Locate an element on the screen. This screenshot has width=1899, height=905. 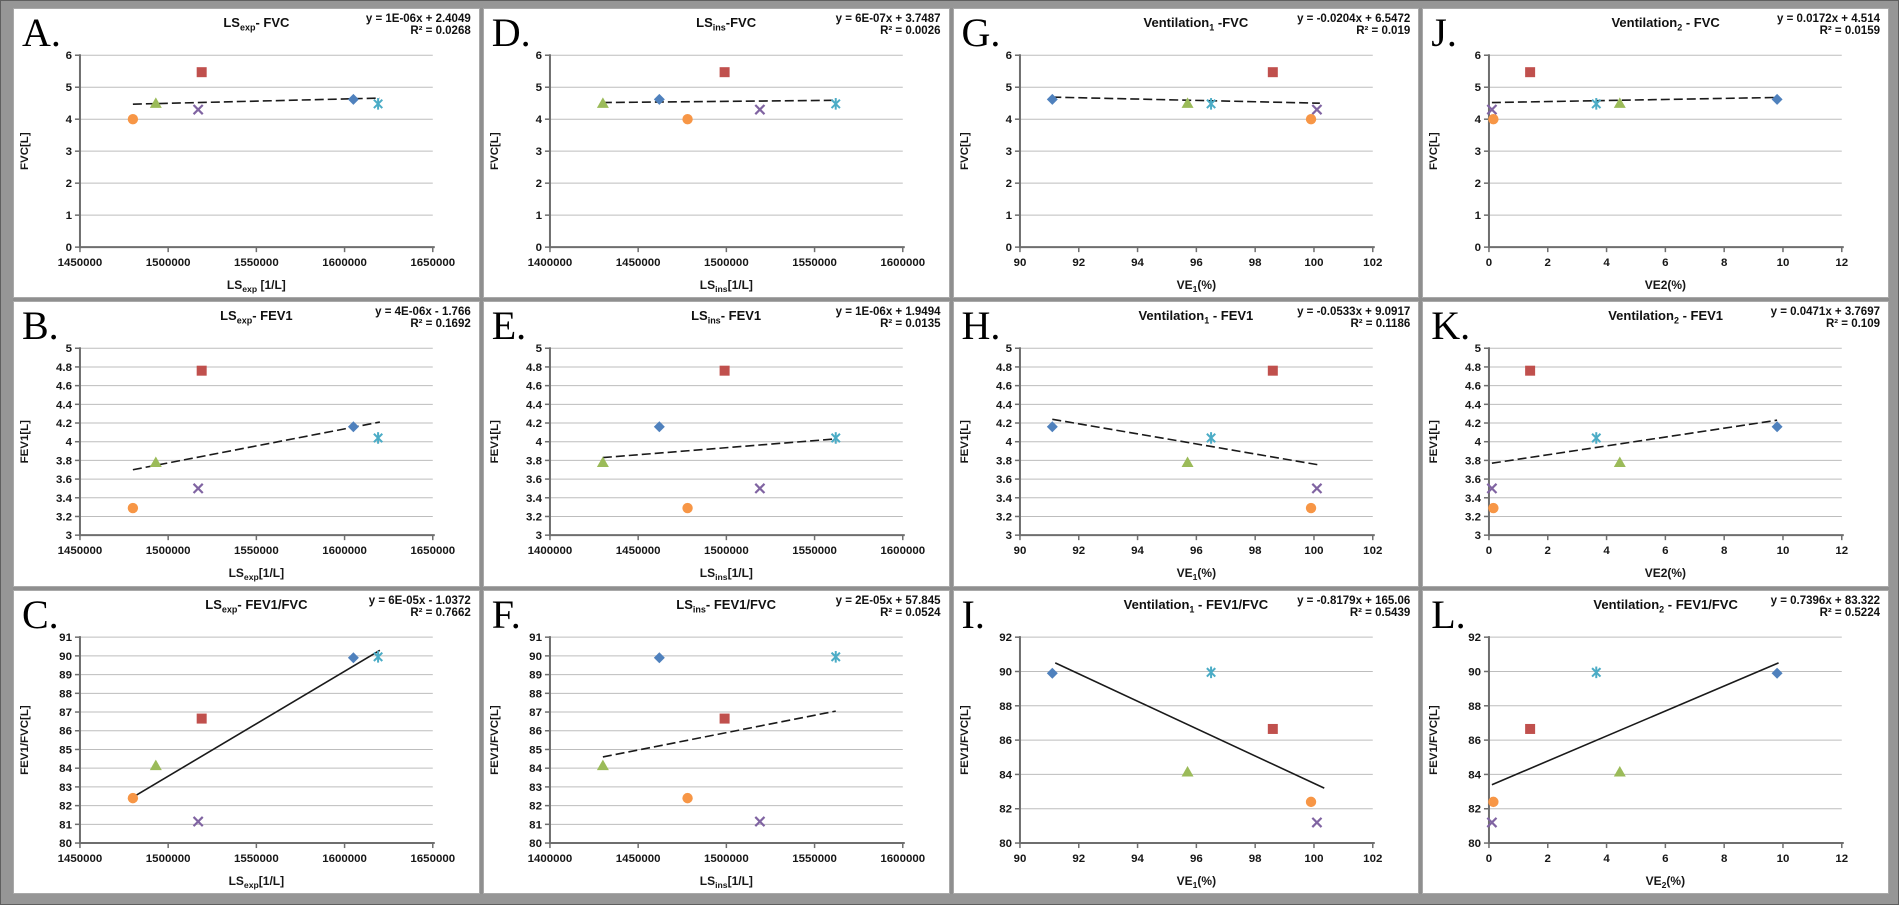
svg-text: 86 is located at coordinates (1005, 741).